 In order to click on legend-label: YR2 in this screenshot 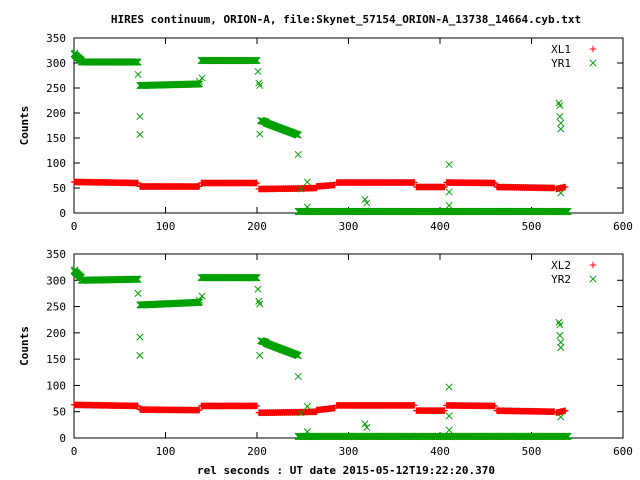, I will do `click(561, 279)`.